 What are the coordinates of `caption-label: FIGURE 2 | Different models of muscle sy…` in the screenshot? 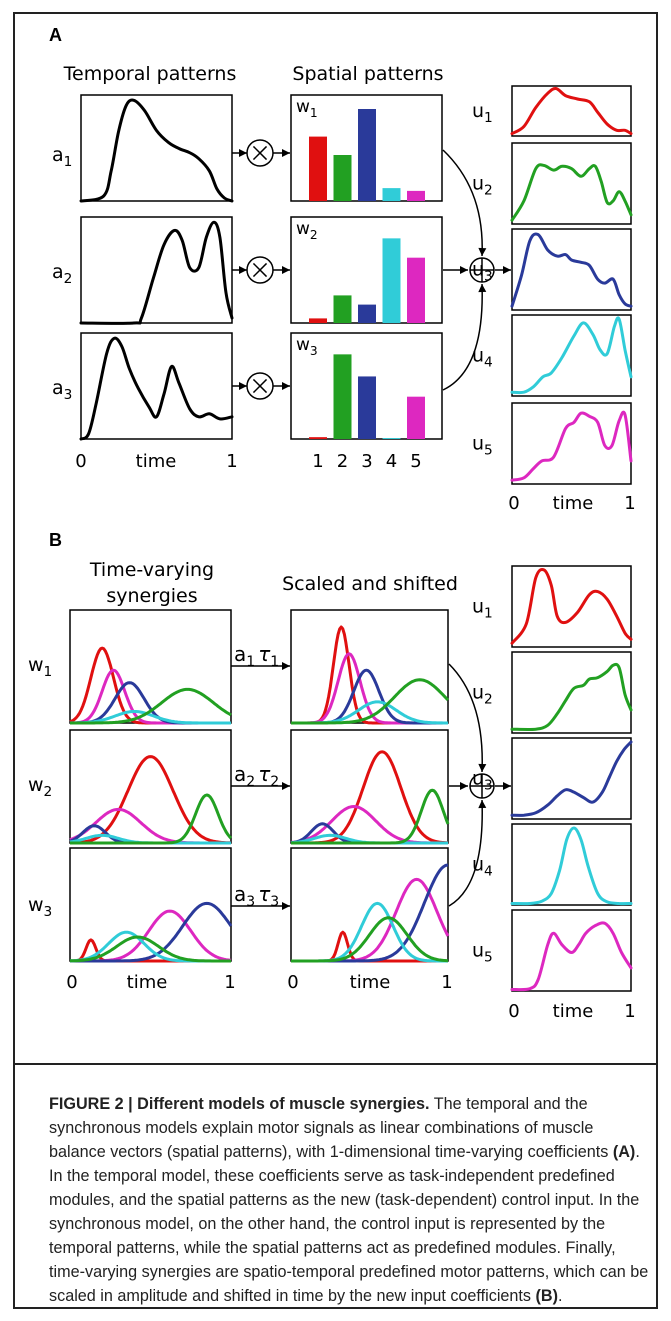 It's located at (239, 1104).